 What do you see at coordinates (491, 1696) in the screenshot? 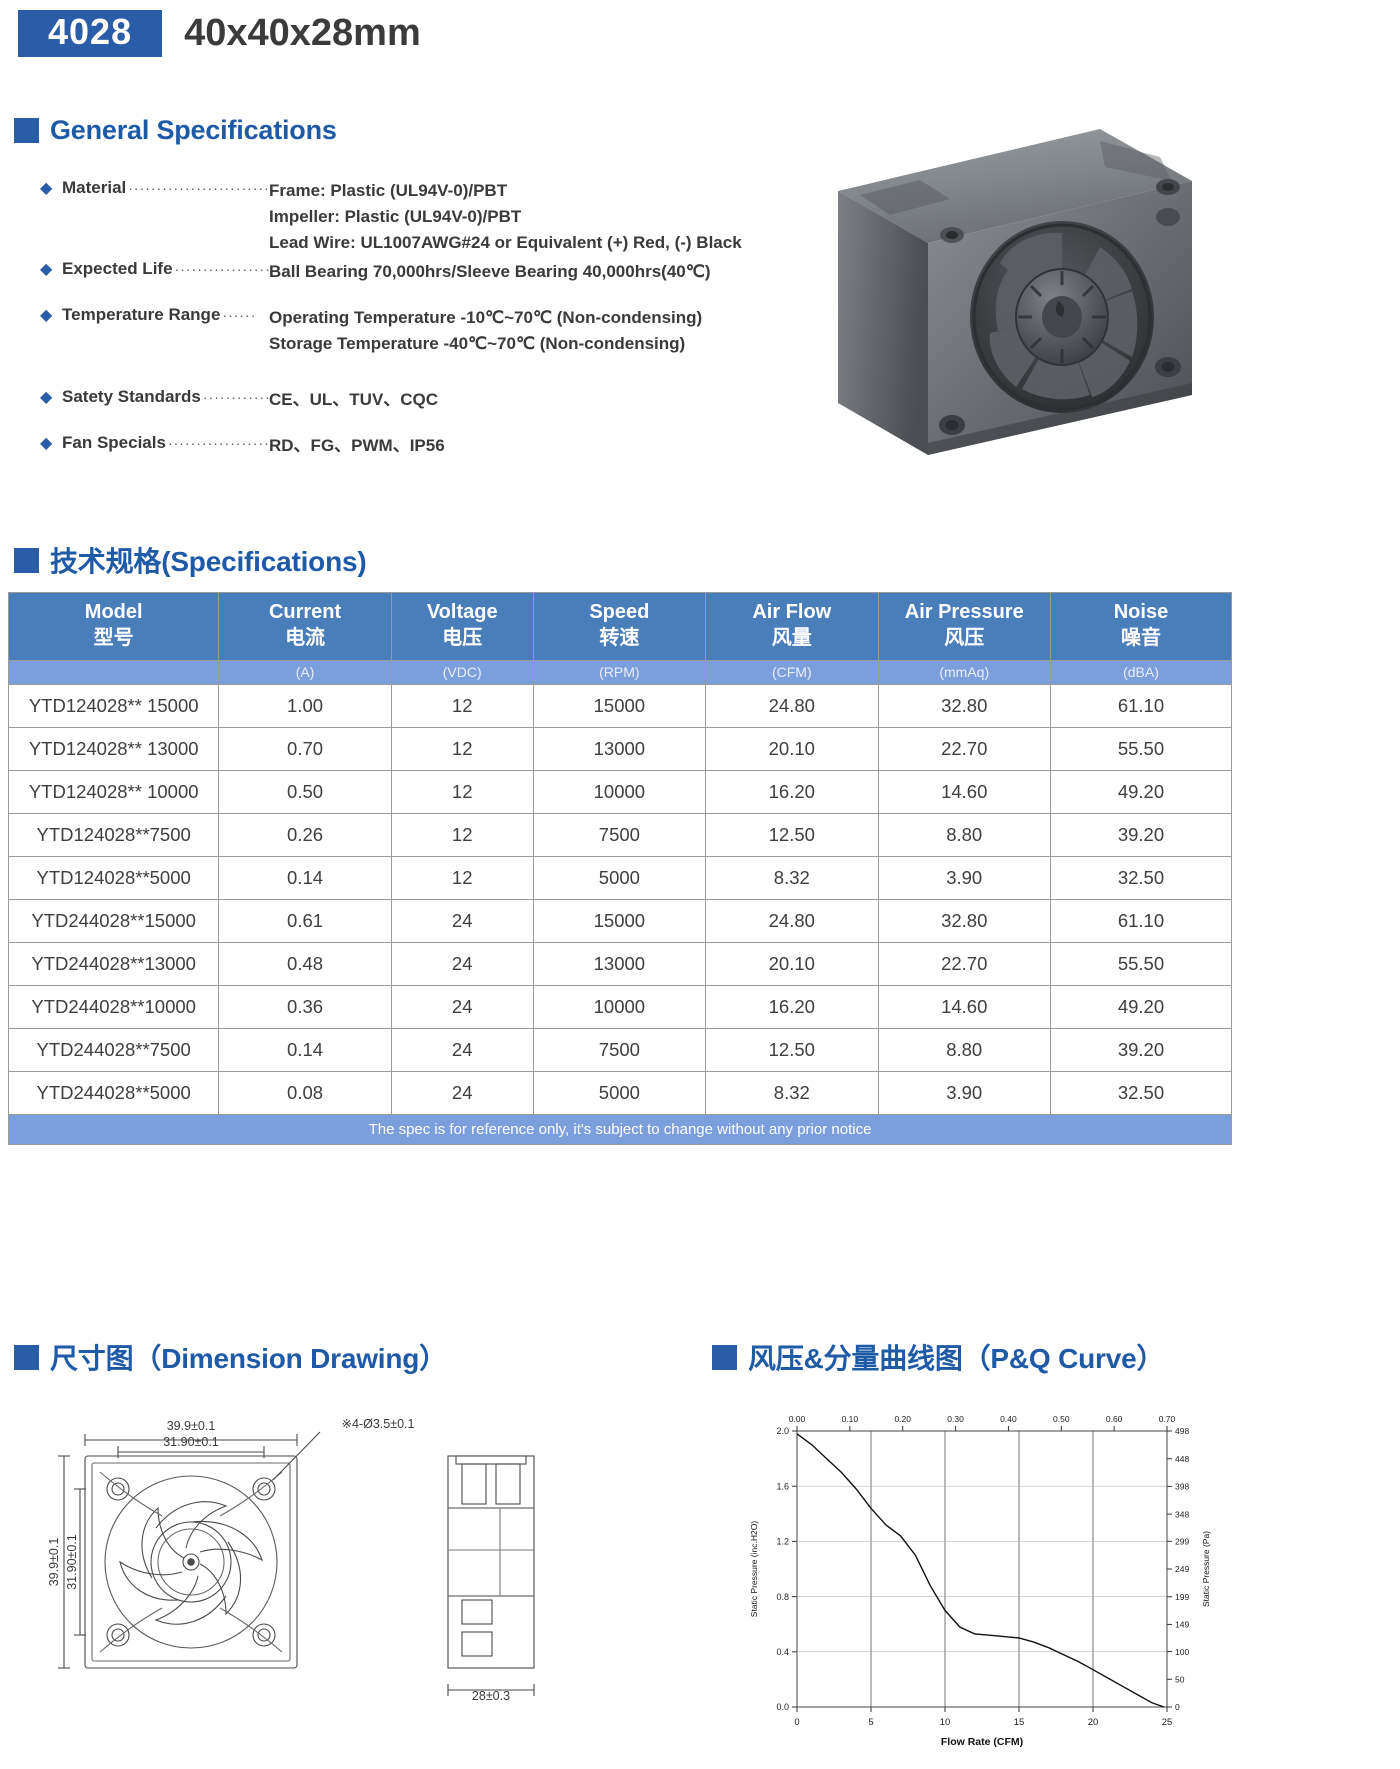
I see `dim-label-depth: 28±0.3` at bounding box center [491, 1696].